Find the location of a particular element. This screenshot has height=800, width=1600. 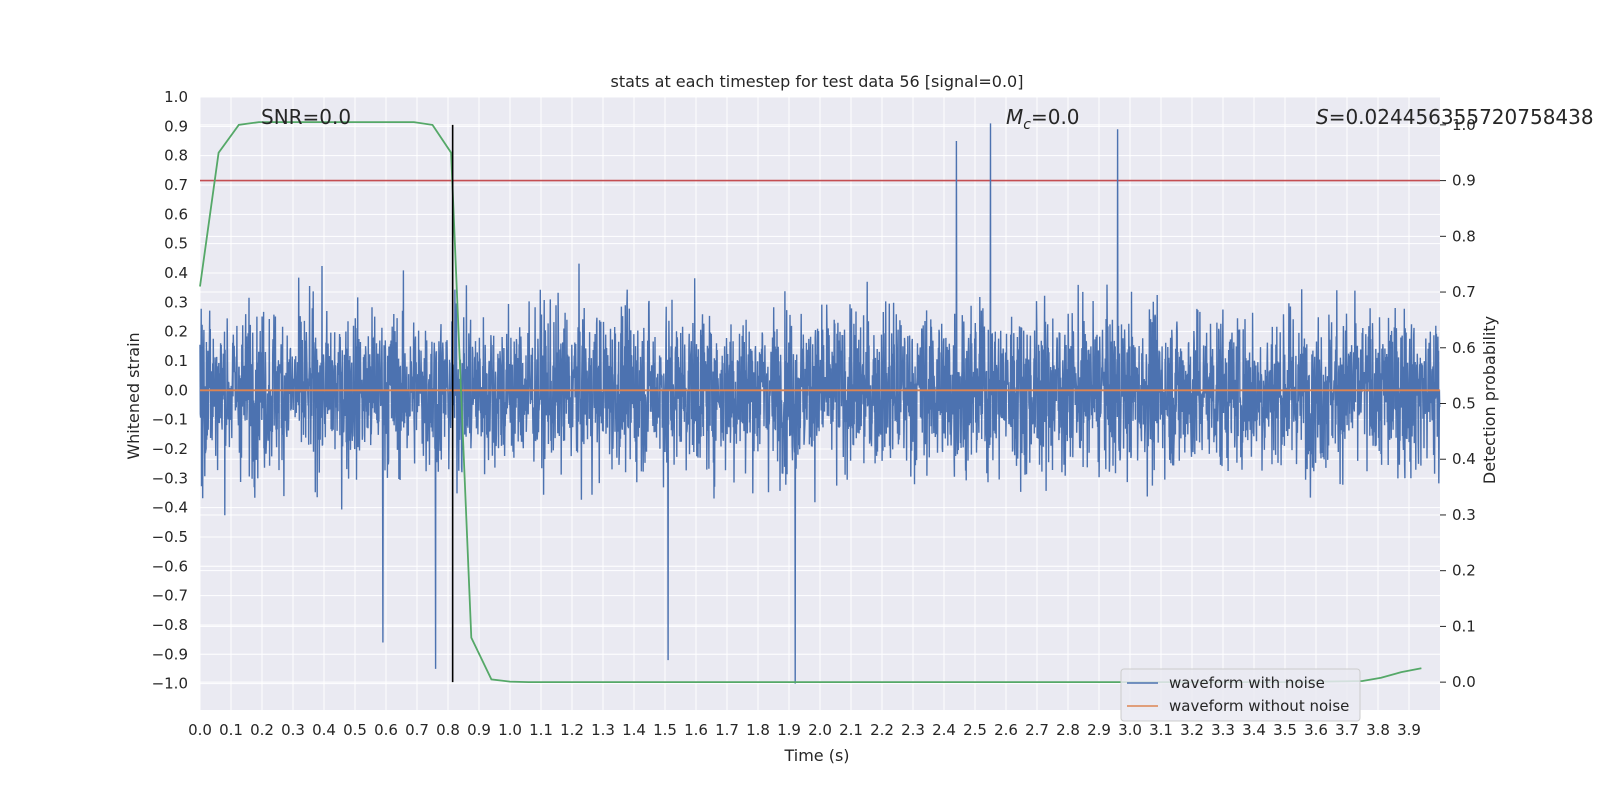

x-tick-label: 0.9 is located at coordinates (479, 730).